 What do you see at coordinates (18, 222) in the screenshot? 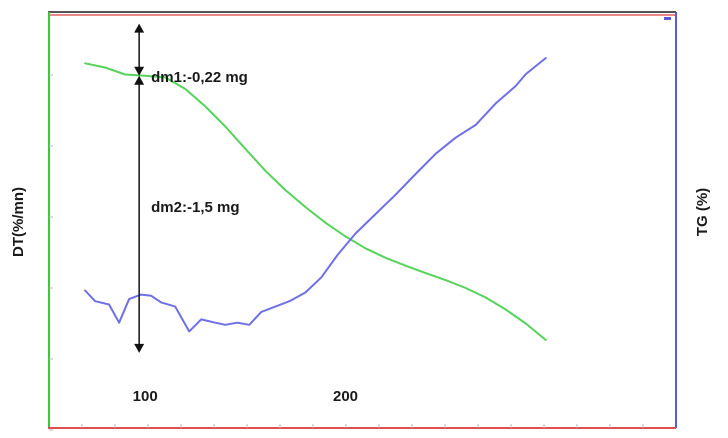
I see `left-axis-title: DT(%/mn)` at bounding box center [18, 222].